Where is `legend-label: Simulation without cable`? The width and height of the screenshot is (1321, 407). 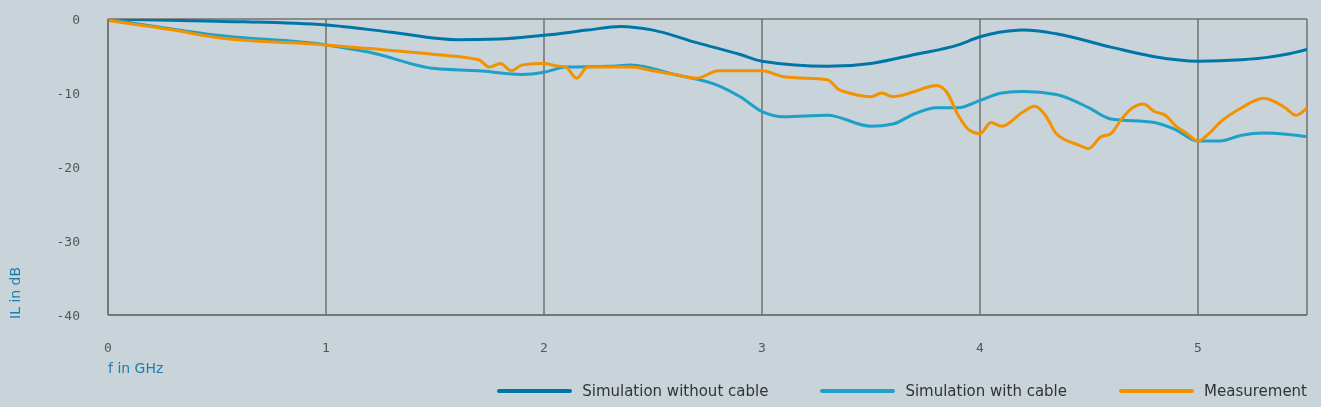
legend-label: Simulation without cable is located at coordinates (675, 391).